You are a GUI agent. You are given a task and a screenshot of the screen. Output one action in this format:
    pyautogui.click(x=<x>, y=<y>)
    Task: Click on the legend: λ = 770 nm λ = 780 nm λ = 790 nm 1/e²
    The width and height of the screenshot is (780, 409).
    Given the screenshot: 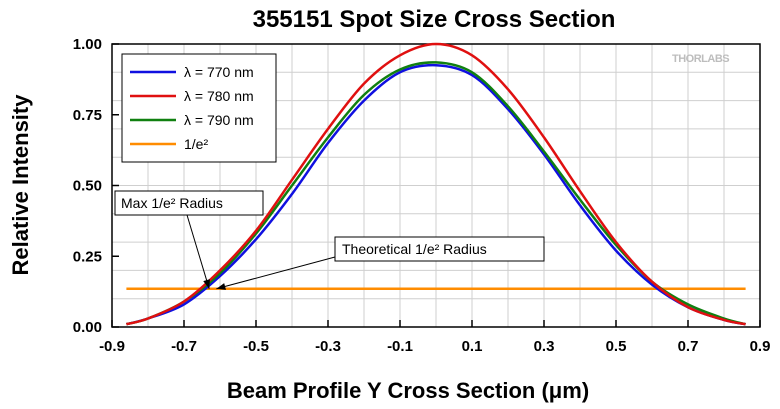 What is the action you would take?
    pyautogui.click(x=199, y=108)
    